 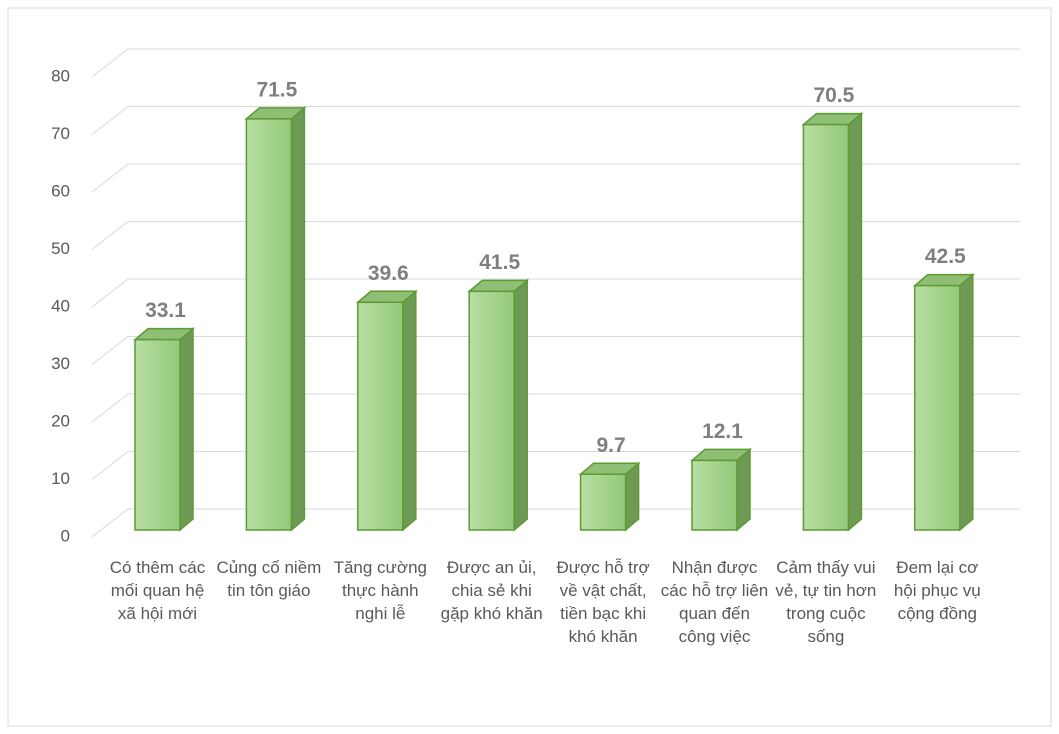 What do you see at coordinates (499, 262) in the screenshot?
I see `value-label: 41.5` at bounding box center [499, 262].